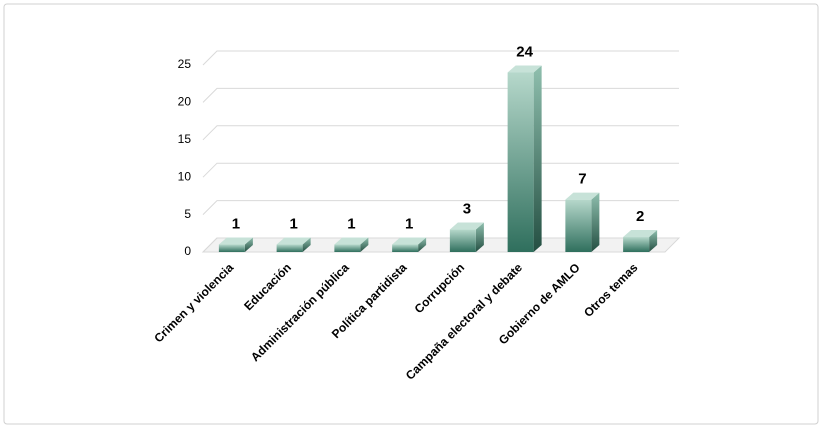 This screenshot has height=429, width=823. What do you see at coordinates (185, 139) in the screenshot?
I see `y-tick-label: 15` at bounding box center [185, 139].